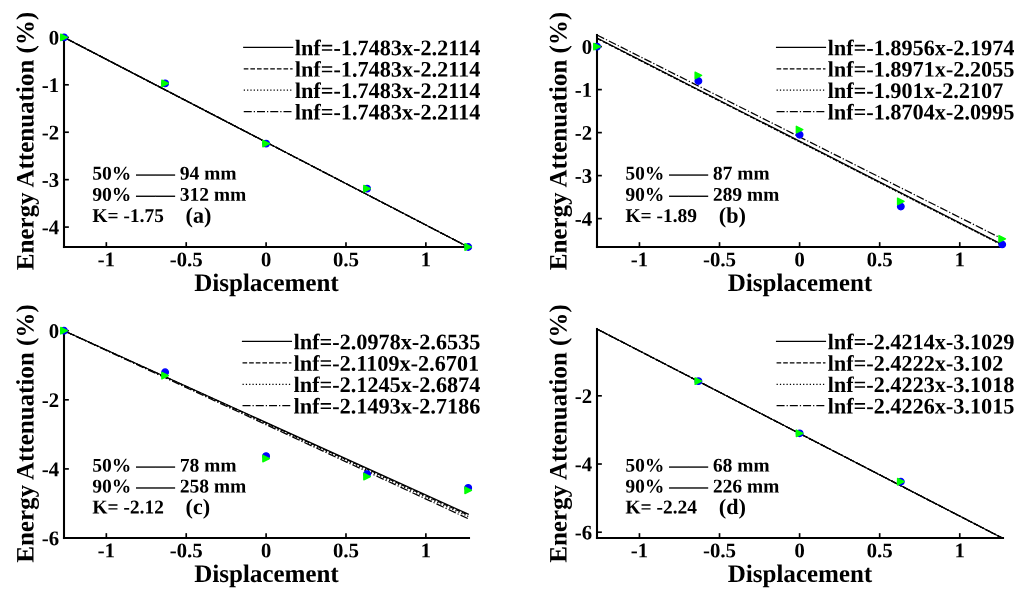 This screenshot has width=1029, height=600. What do you see at coordinates (921, 68) in the screenshot?
I see `legend-label: lnf=-1.8971x-2.2055` at bounding box center [921, 68].